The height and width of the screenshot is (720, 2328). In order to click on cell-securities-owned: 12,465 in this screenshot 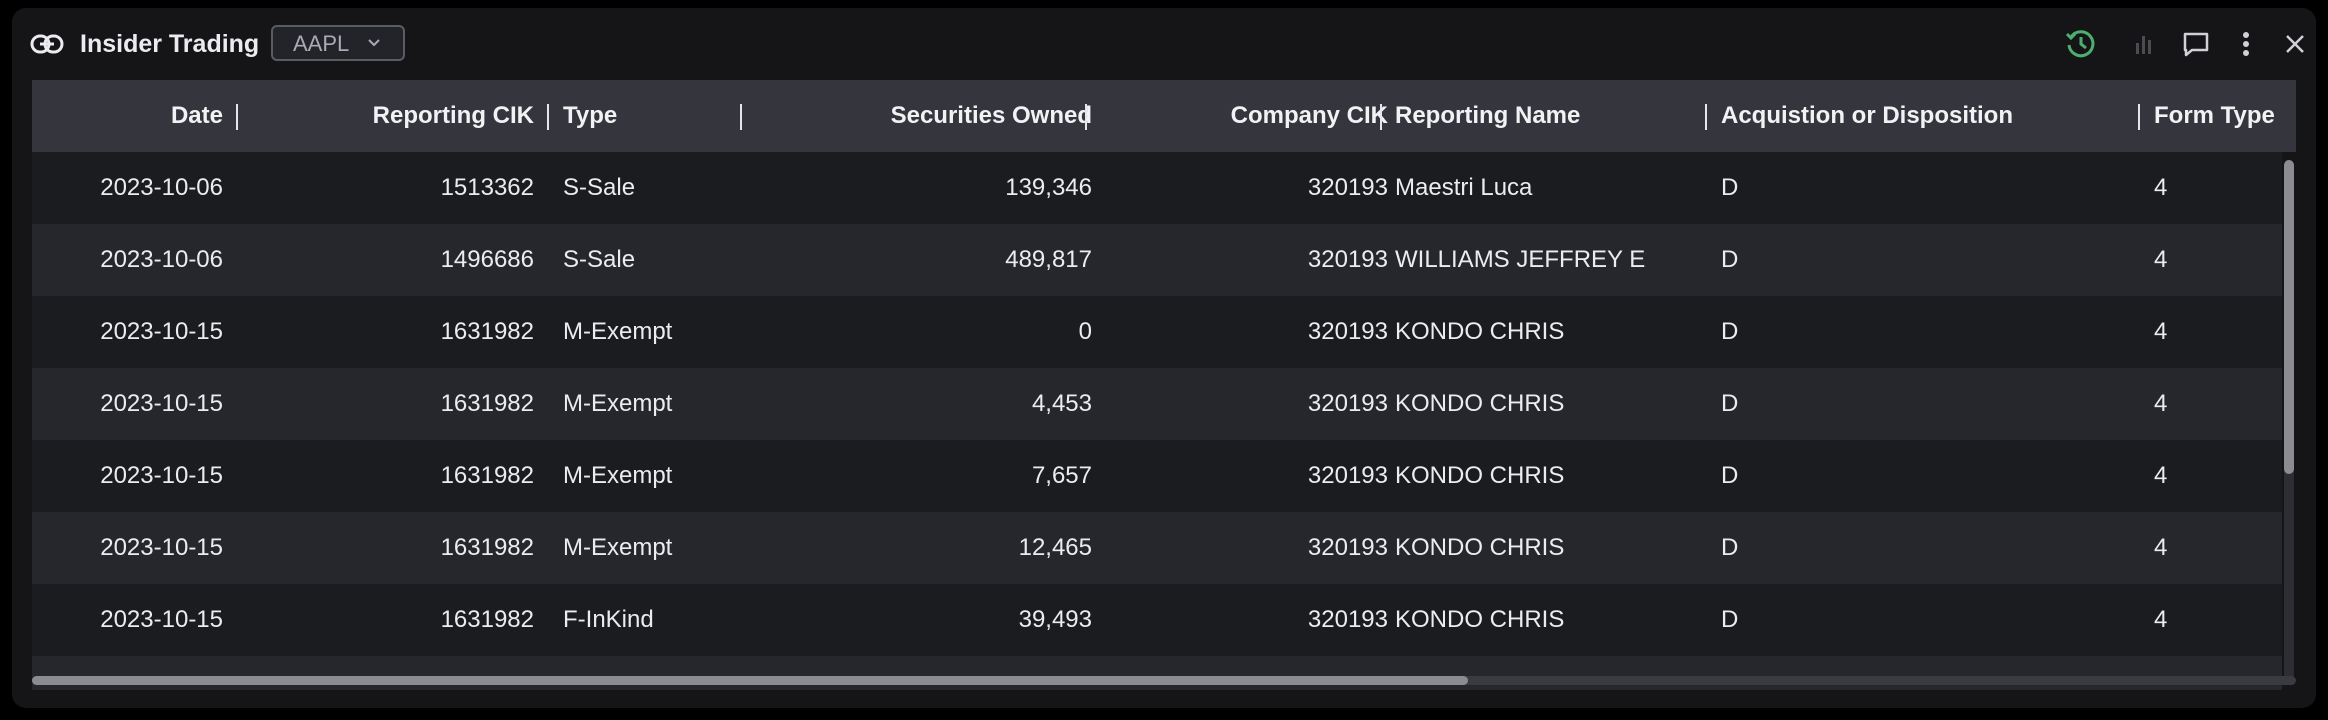, I will do `click(1055, 547)`.